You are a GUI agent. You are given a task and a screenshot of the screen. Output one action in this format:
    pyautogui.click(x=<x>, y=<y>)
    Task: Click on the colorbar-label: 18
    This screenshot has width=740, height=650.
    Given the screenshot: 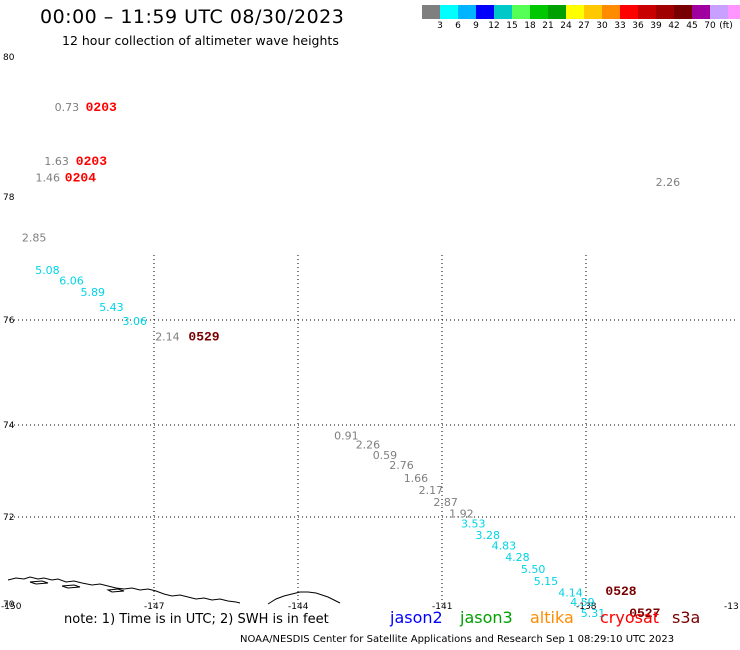 What is the action you would take?
    pyautogui.click(x=530, y=26)
    